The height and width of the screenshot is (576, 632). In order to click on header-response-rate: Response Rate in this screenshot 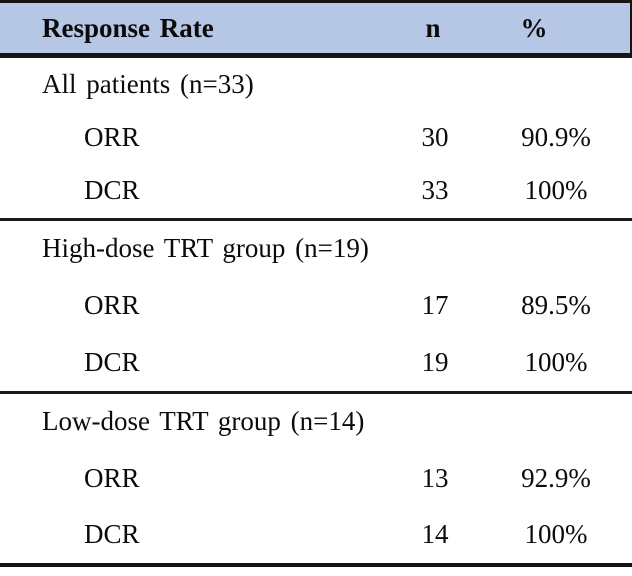, I will do `click(128, 27)`.